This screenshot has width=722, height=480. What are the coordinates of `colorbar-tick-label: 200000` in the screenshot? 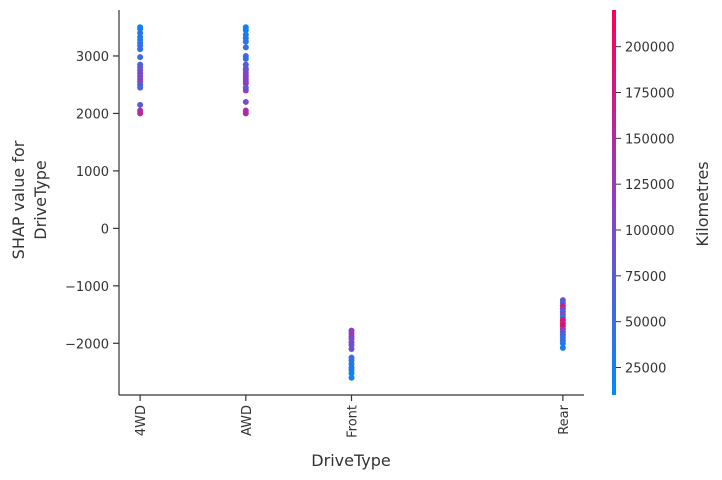 It's located at (650, 48).